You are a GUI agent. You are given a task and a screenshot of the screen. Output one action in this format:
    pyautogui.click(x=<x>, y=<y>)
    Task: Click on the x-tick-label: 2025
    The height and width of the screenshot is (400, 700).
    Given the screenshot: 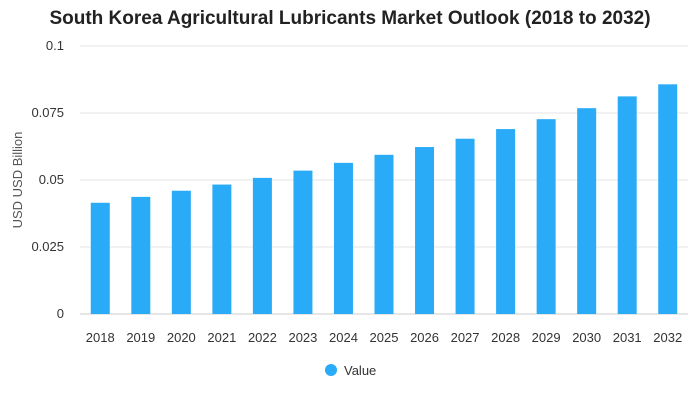 What is the action you would take?
    pyautogui.click(x=384, y=337)
    